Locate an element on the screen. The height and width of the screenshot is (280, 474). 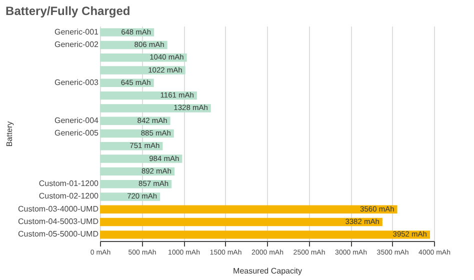
y-tick-label: Generic-001 is located at coordinates (77, 31).